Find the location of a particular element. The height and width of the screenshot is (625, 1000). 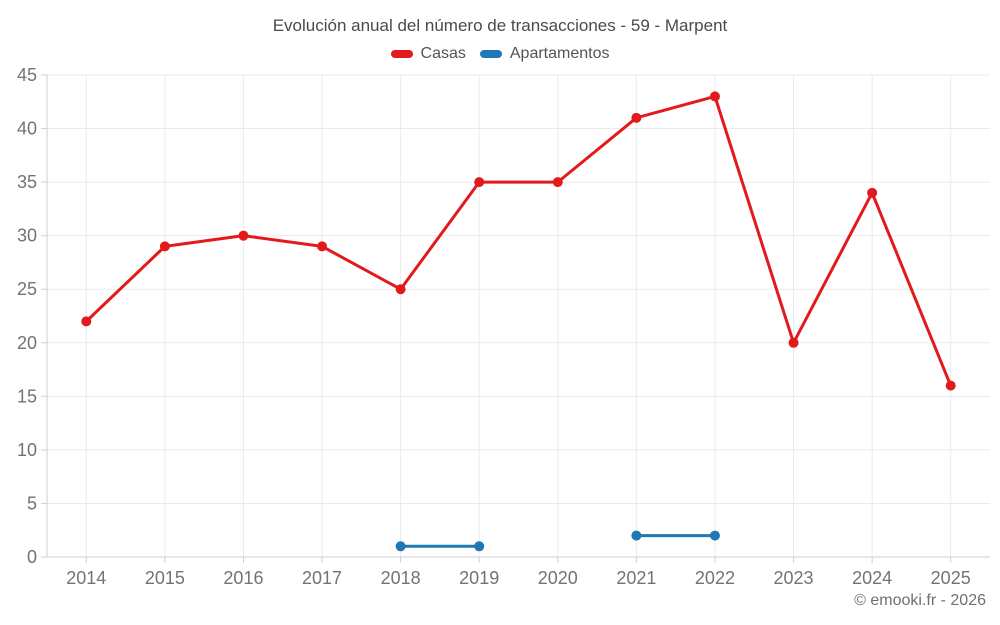

legend-label-apartamentos: Apartamentos is located at coordinates (559, 53).